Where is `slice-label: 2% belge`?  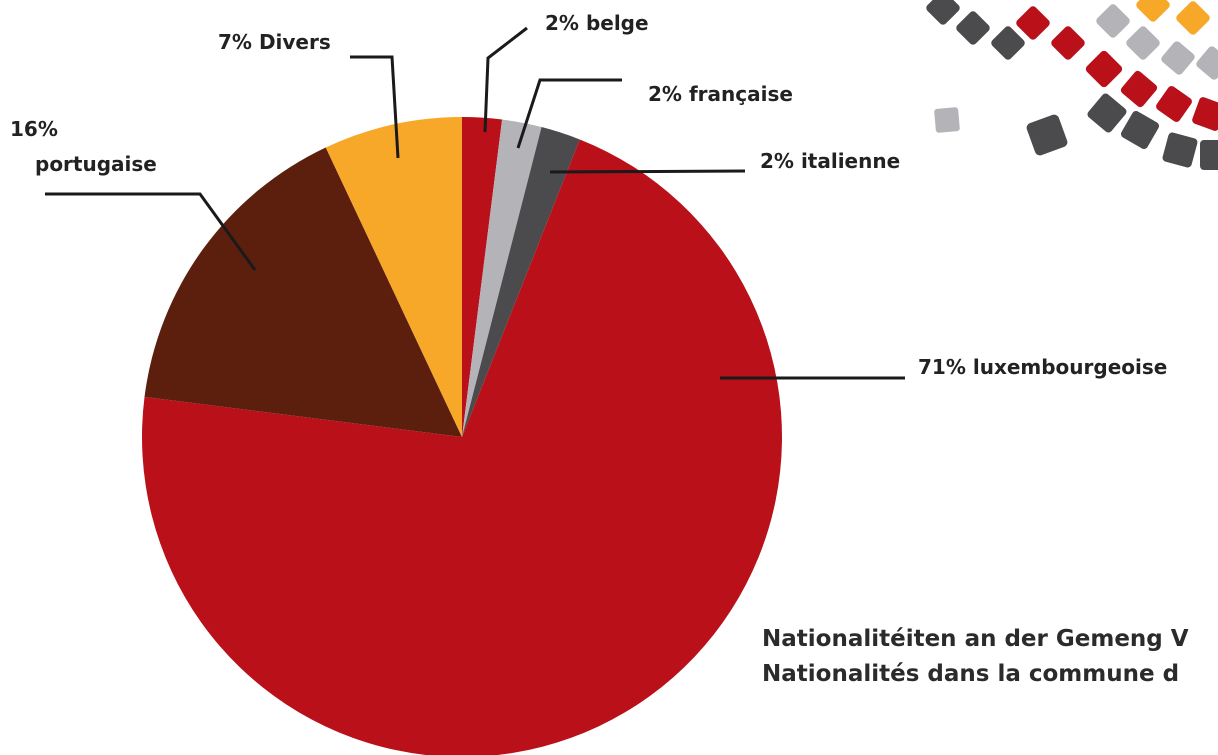 slice-label: 2% belge is located at coordinates (597, 23).